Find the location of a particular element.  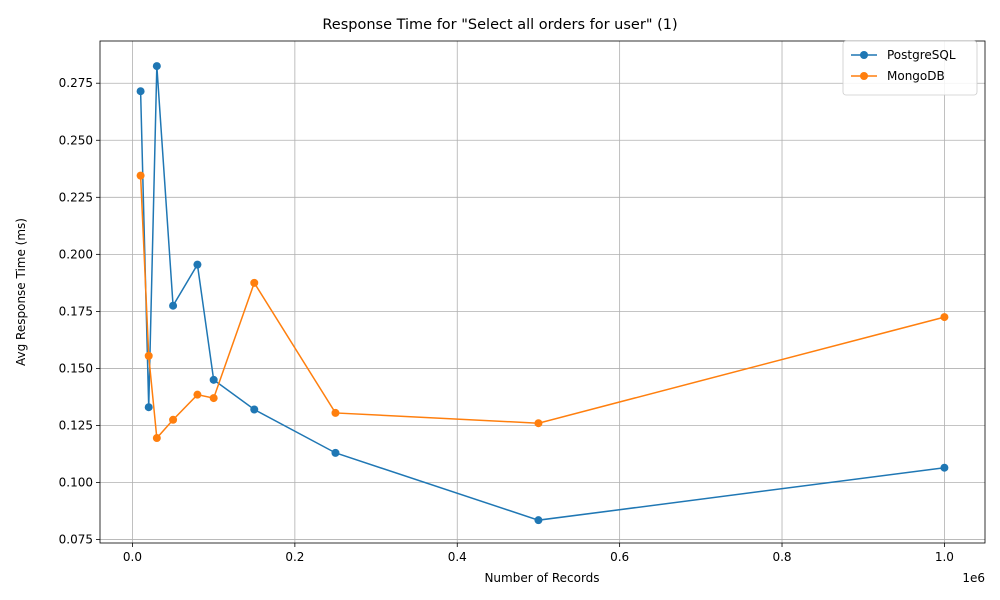

y-tick-label: 0.225 is located at coordinates (76, 197).